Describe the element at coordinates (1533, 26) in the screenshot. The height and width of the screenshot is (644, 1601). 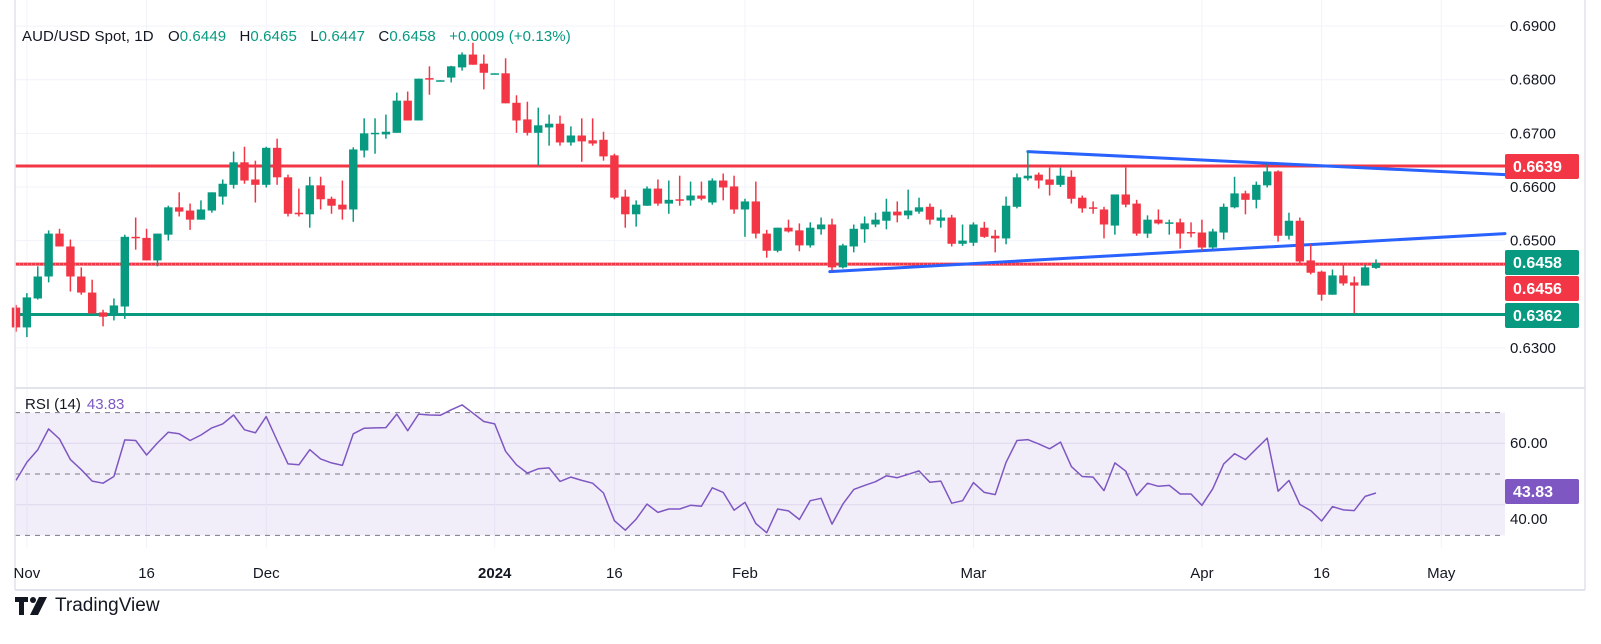
I see `price-tick-label: 0.6900` at that location.